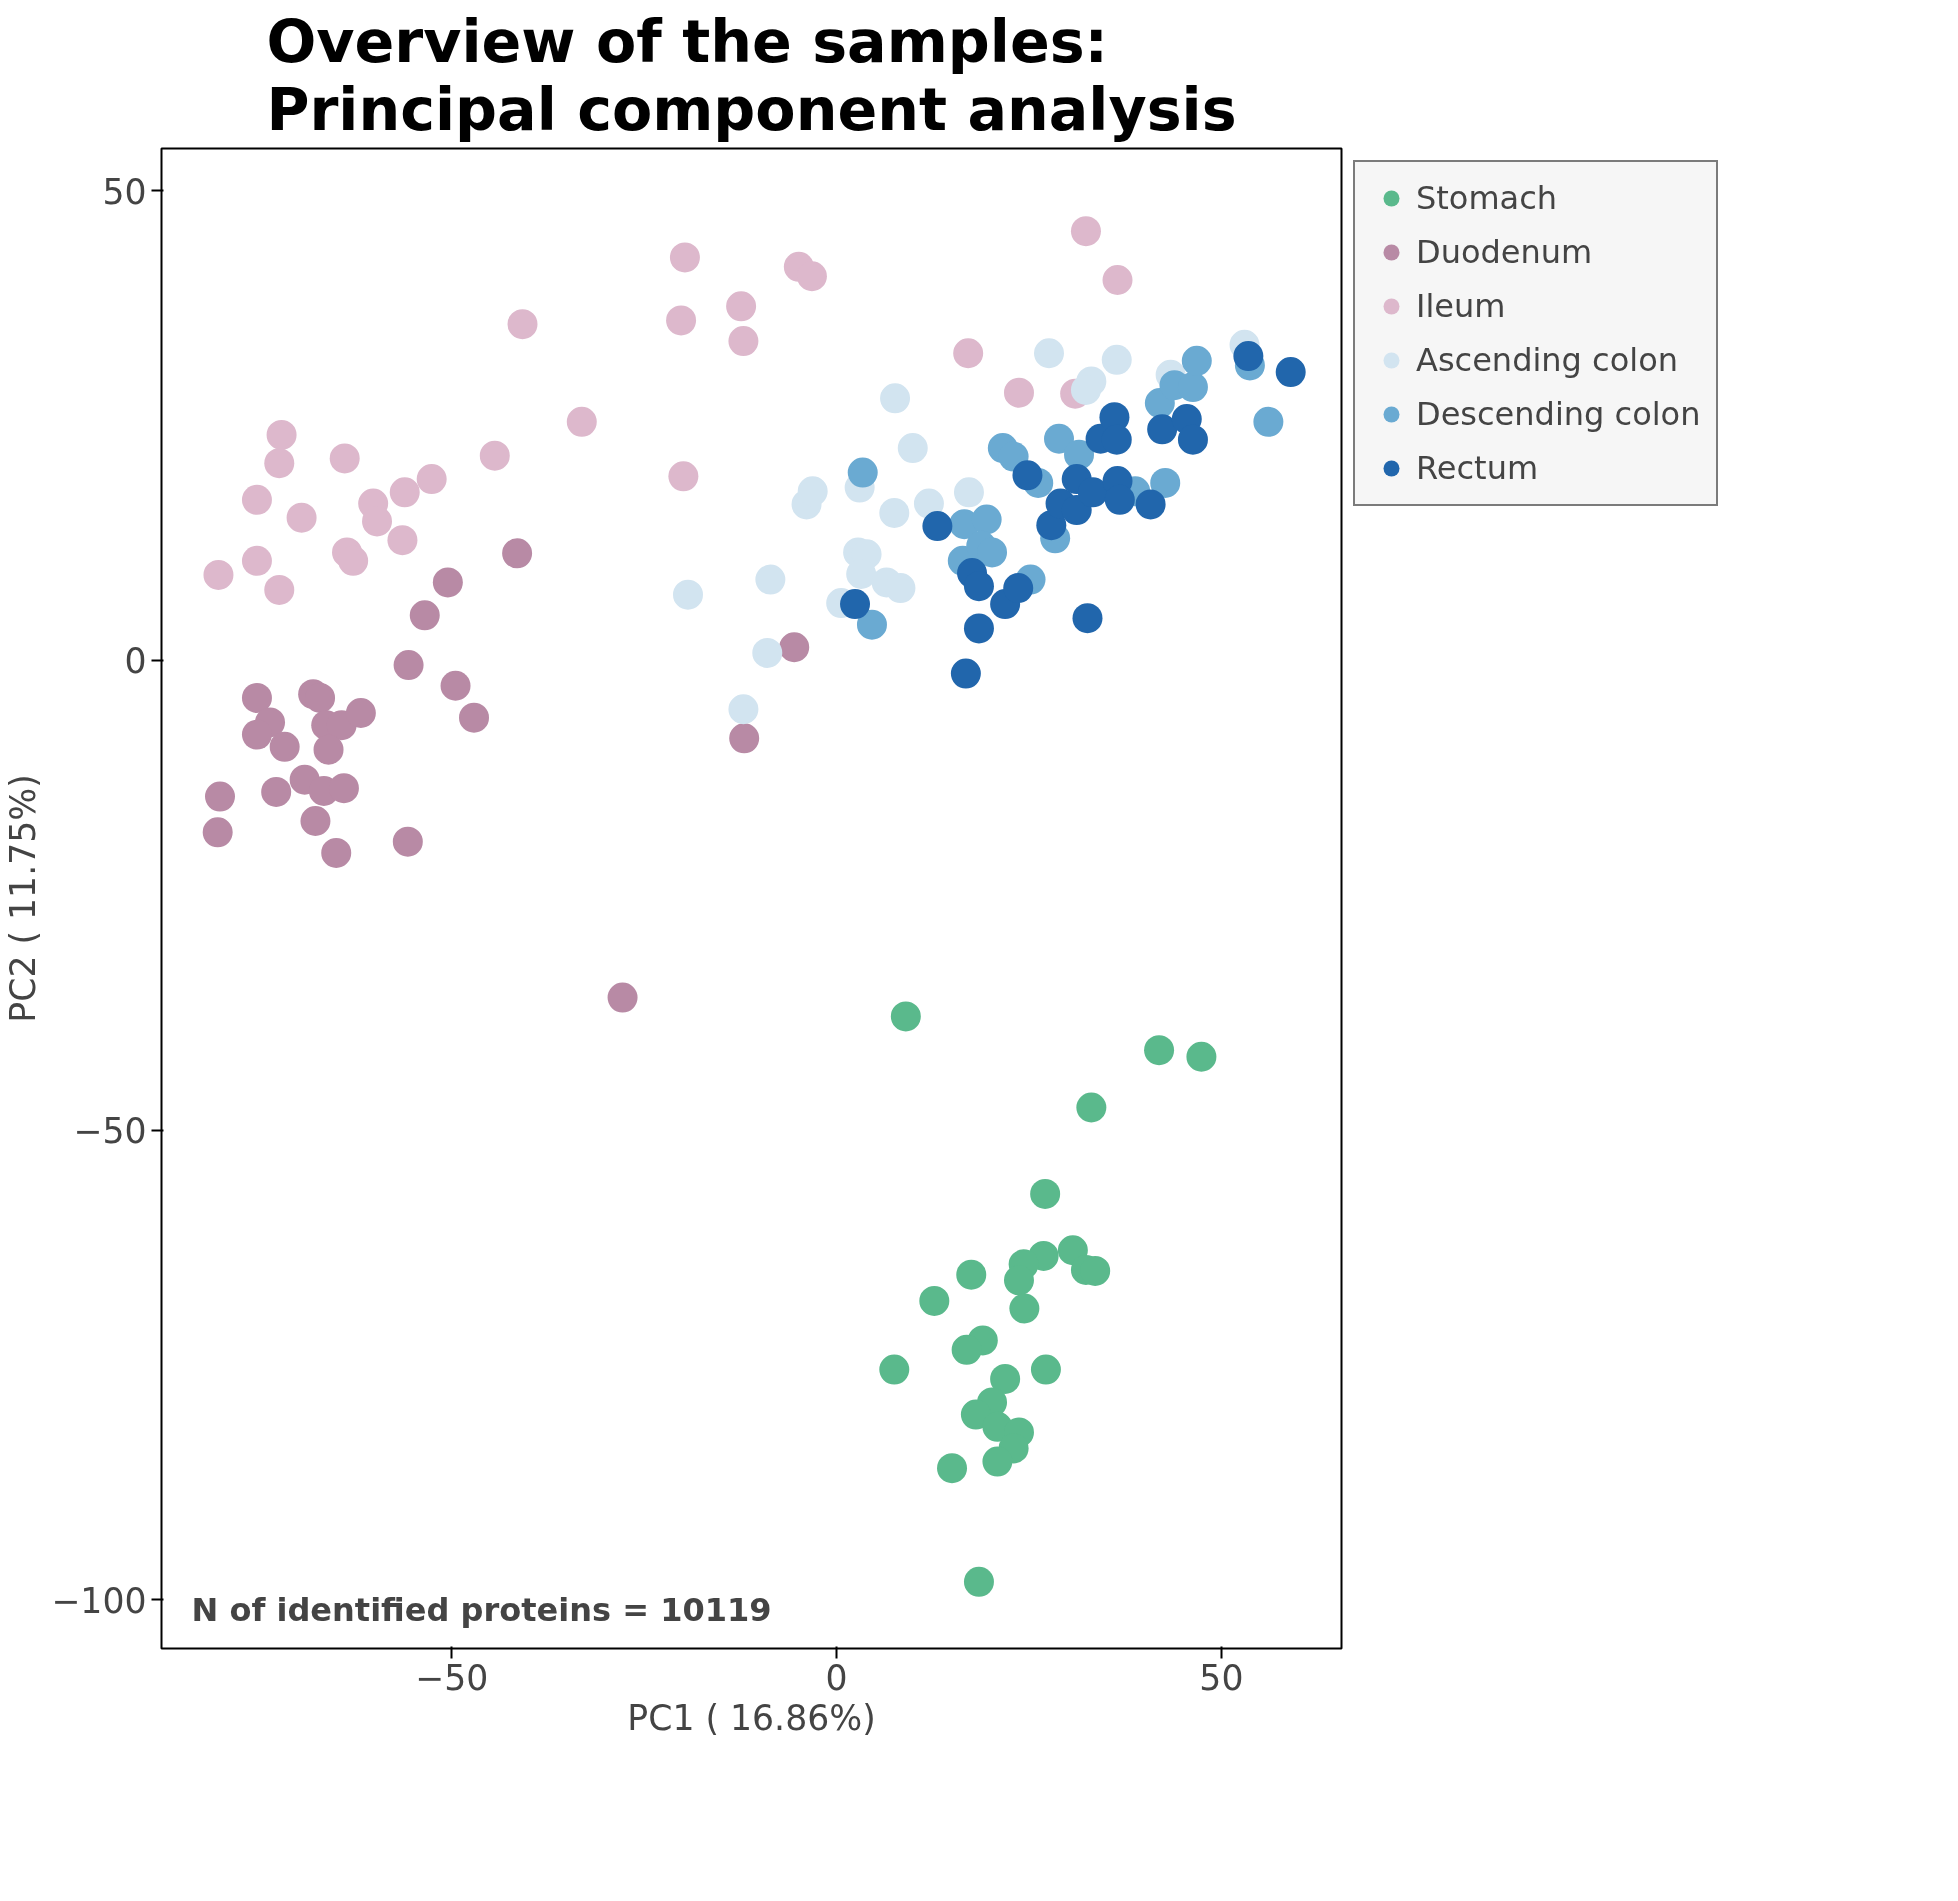 This screenshot has width=1958, height=1901. I want to click on x-axis-title: PC1 ( 16.86%), so click(751, 1717).